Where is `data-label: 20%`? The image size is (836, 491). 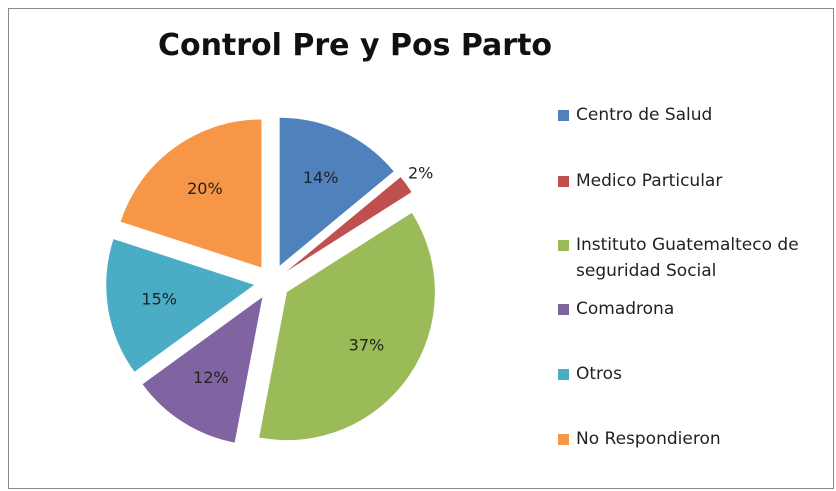 data-label: 20% is located at coordinates (205, 188).